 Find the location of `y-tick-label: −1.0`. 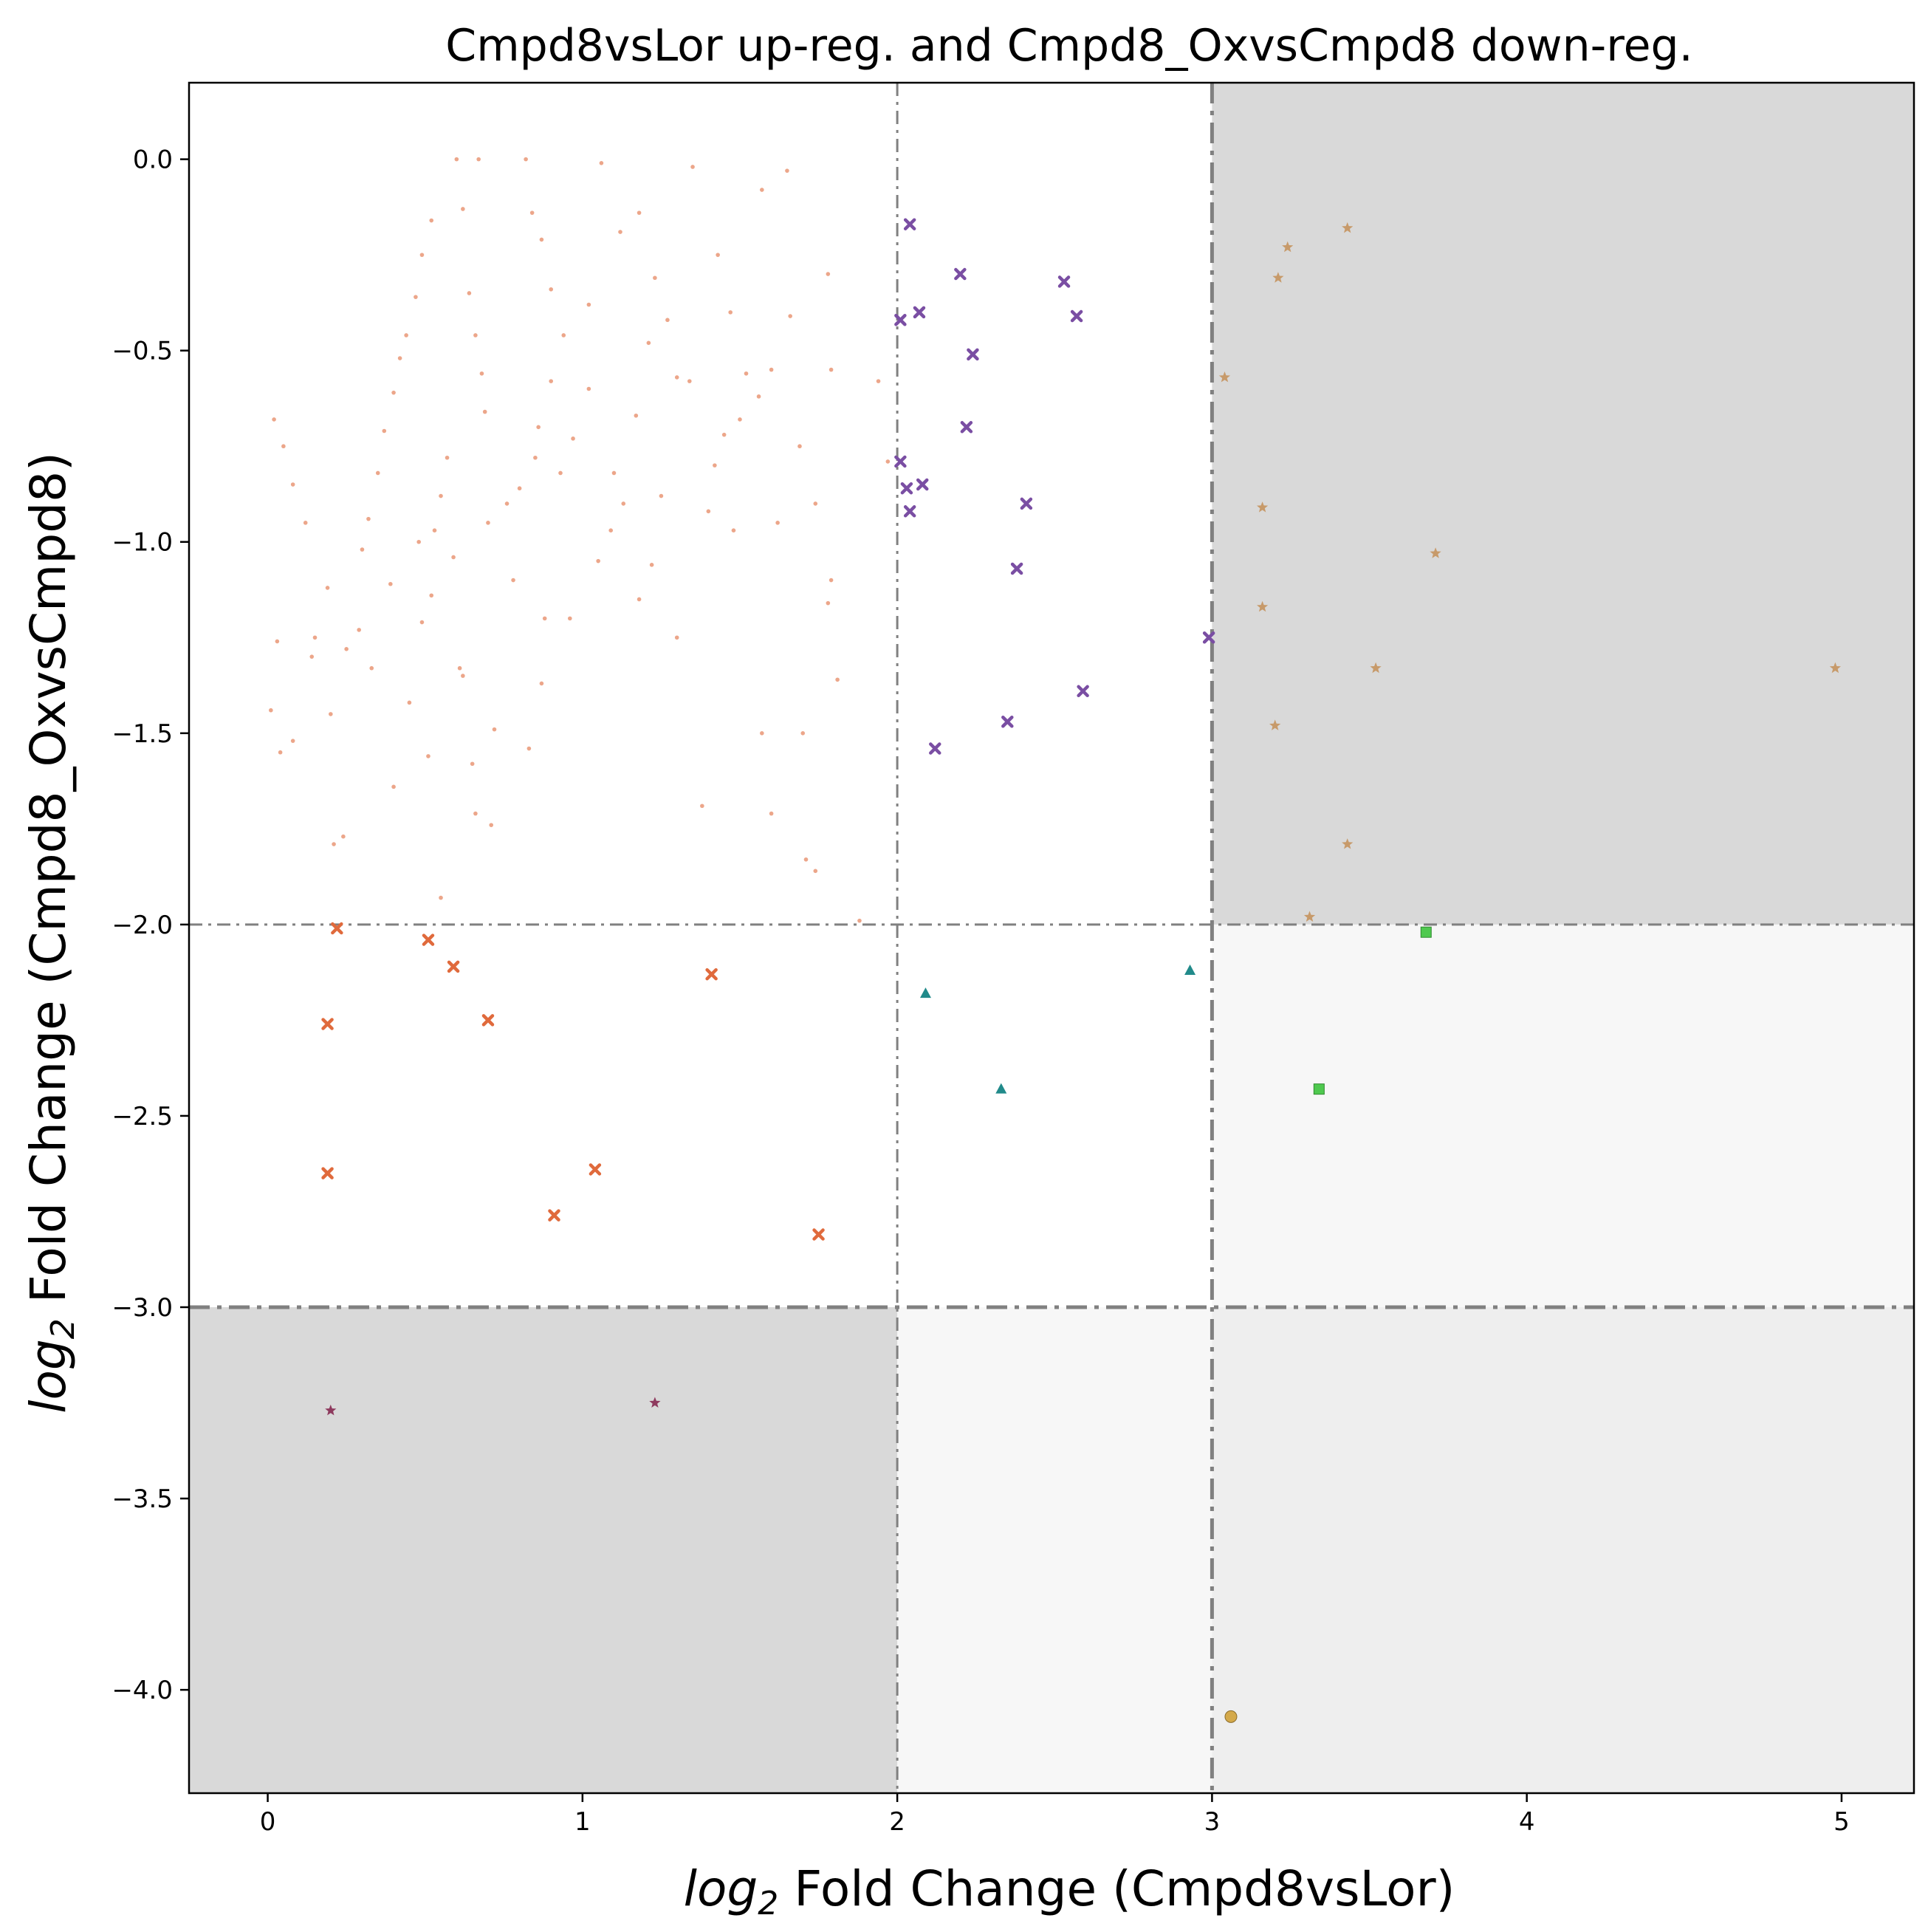

y-tick-label: −1.0 is located at coordinates (142, 543).